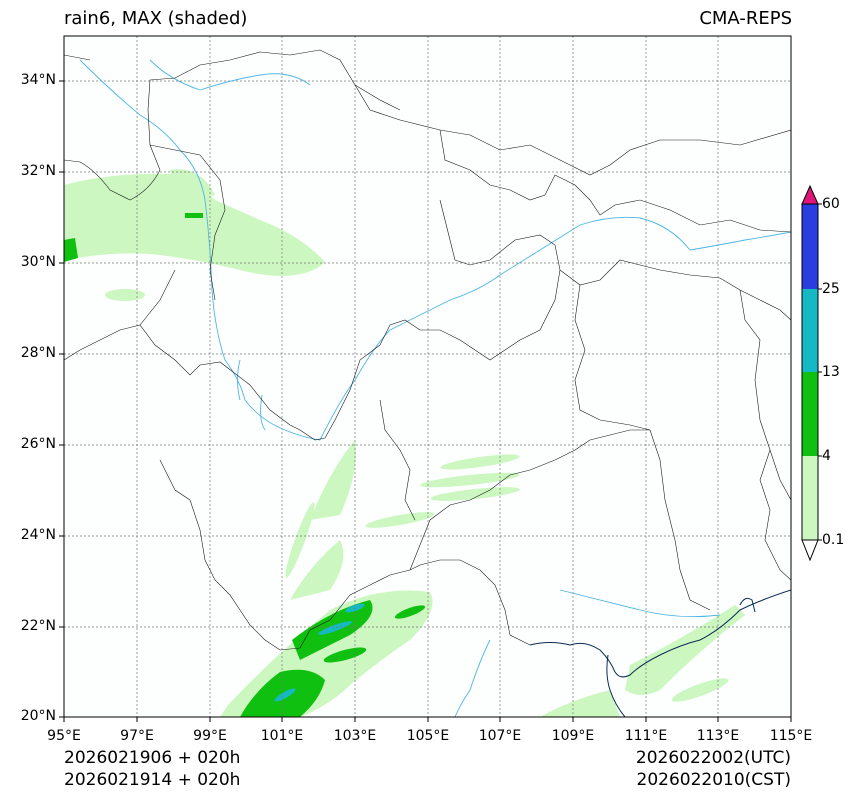 The image size is (860, 804). What do you see at coordinates (810, 550) in the screenshot?
I see `colorbar-under-triangle` at bounding box center [810, 550].